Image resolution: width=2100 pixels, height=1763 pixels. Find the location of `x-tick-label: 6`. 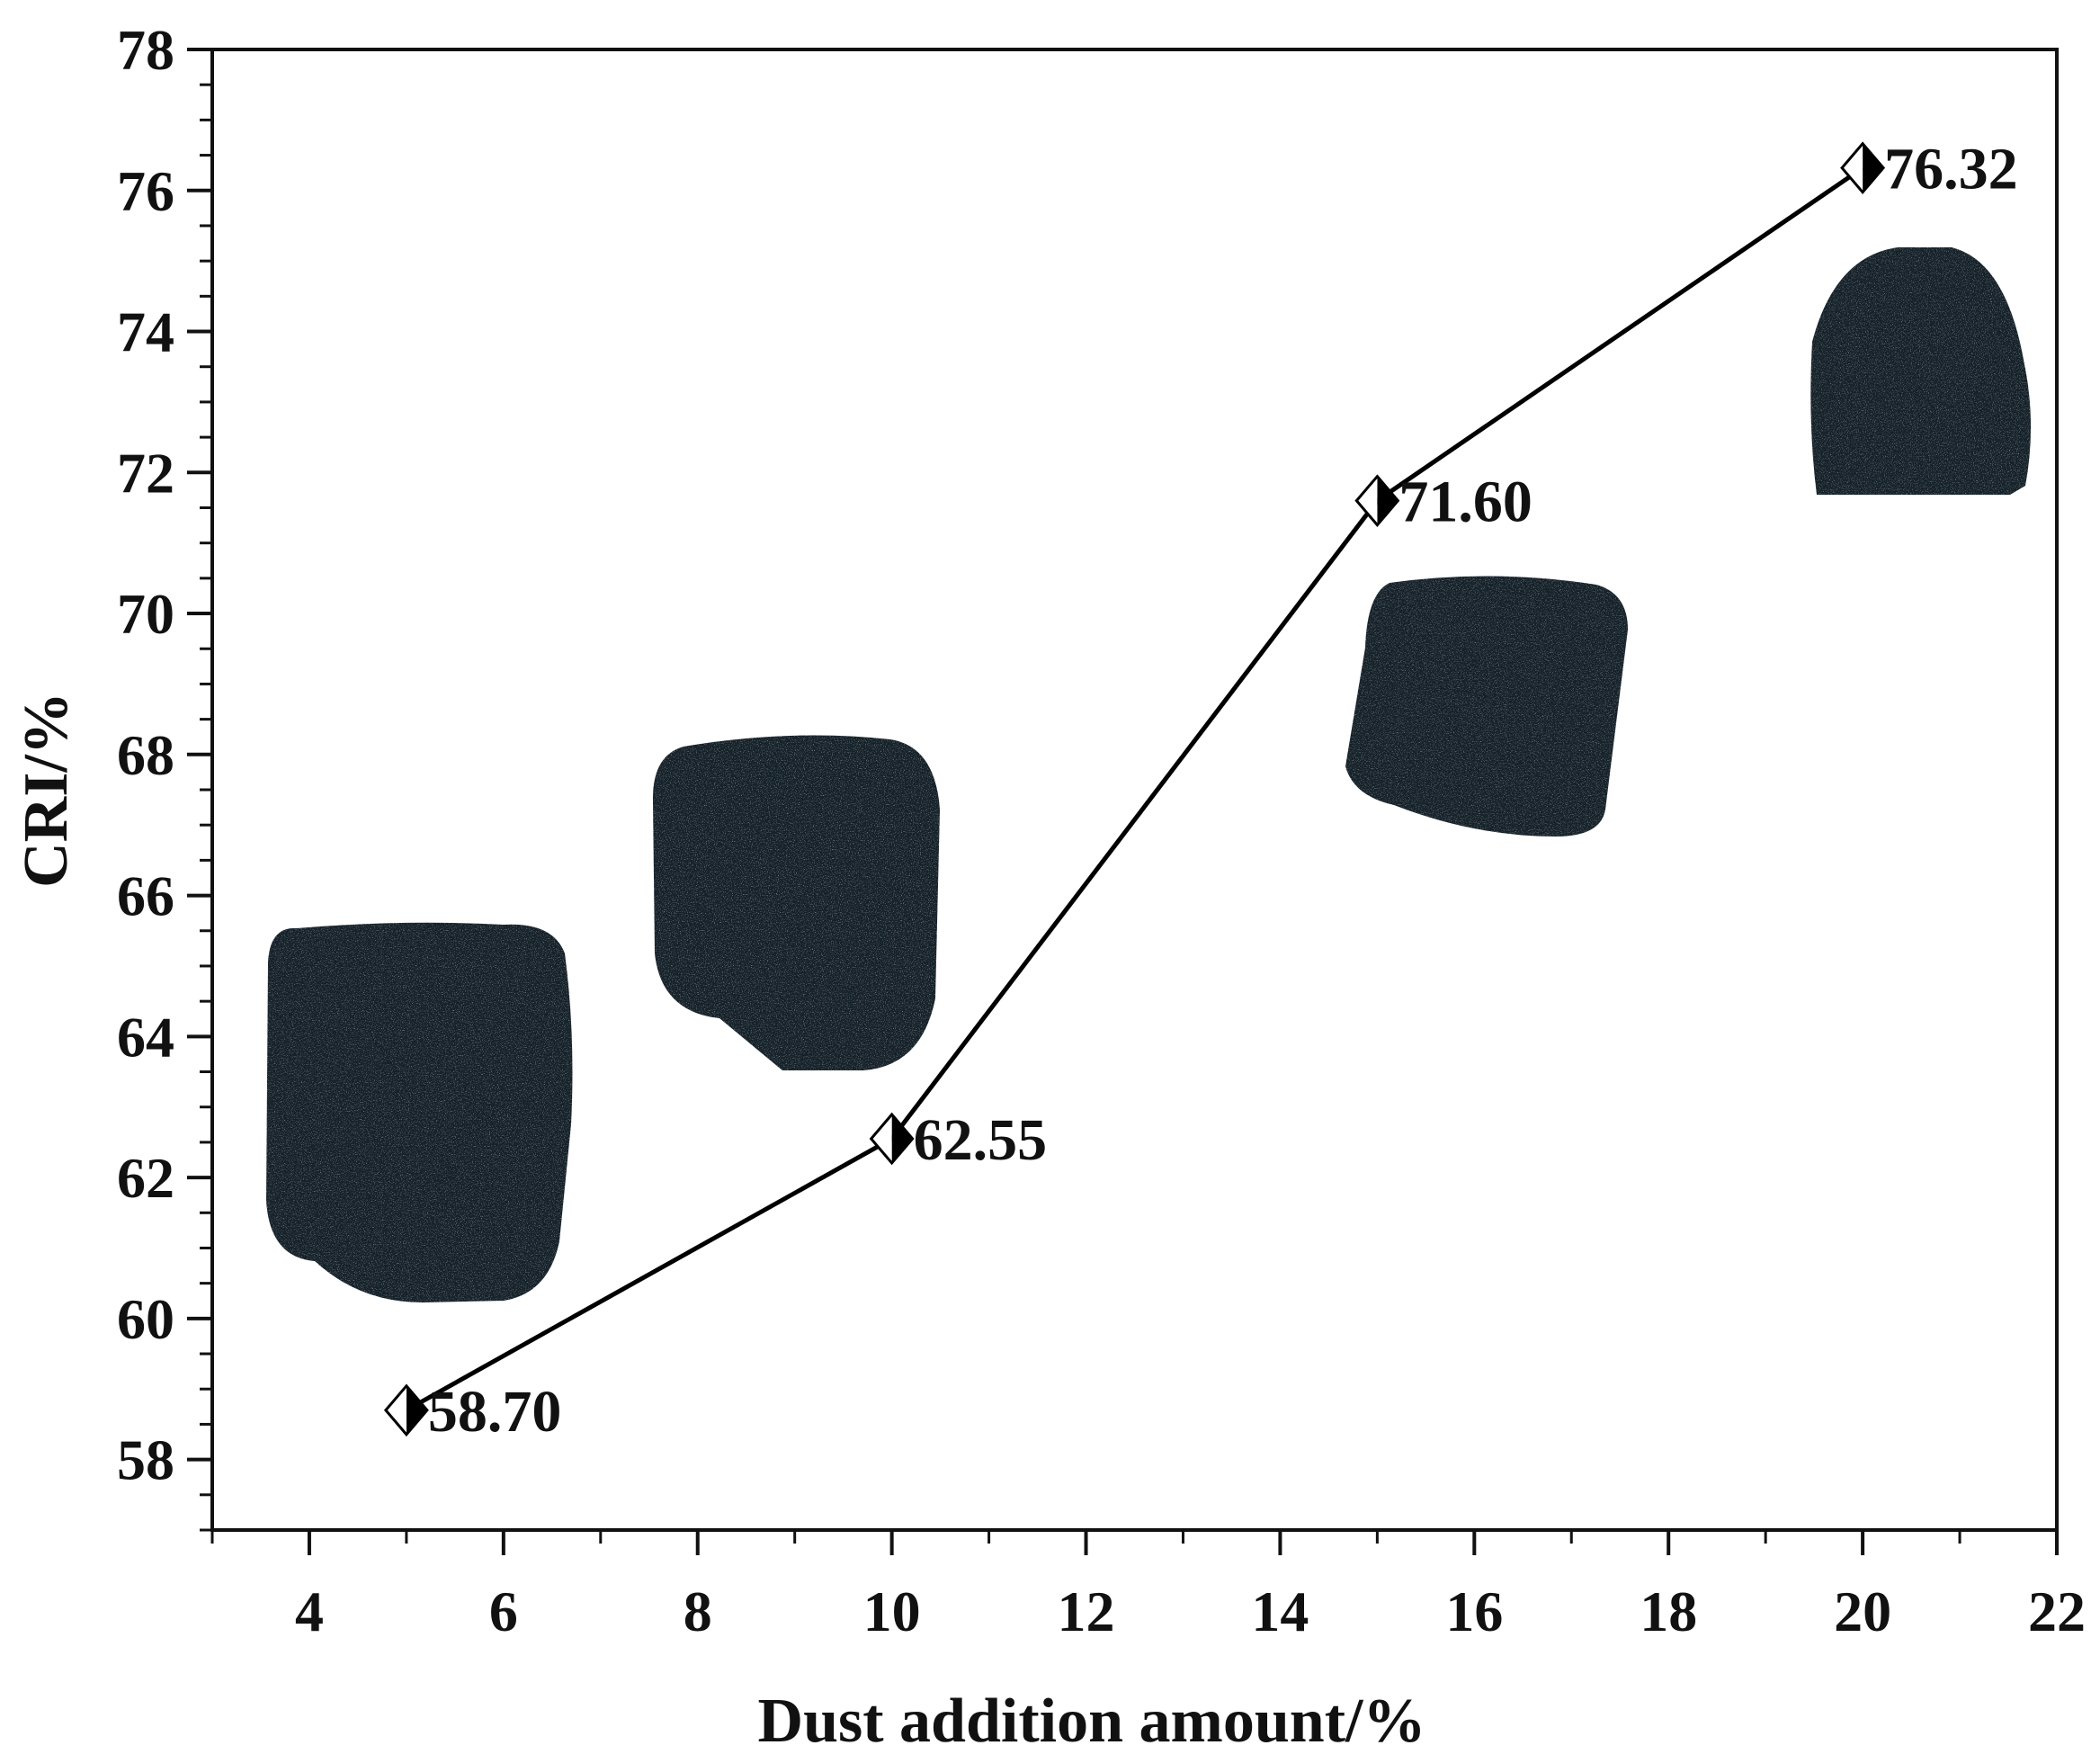

x-tick-label: 6 is located at coordinates (503, 1611).